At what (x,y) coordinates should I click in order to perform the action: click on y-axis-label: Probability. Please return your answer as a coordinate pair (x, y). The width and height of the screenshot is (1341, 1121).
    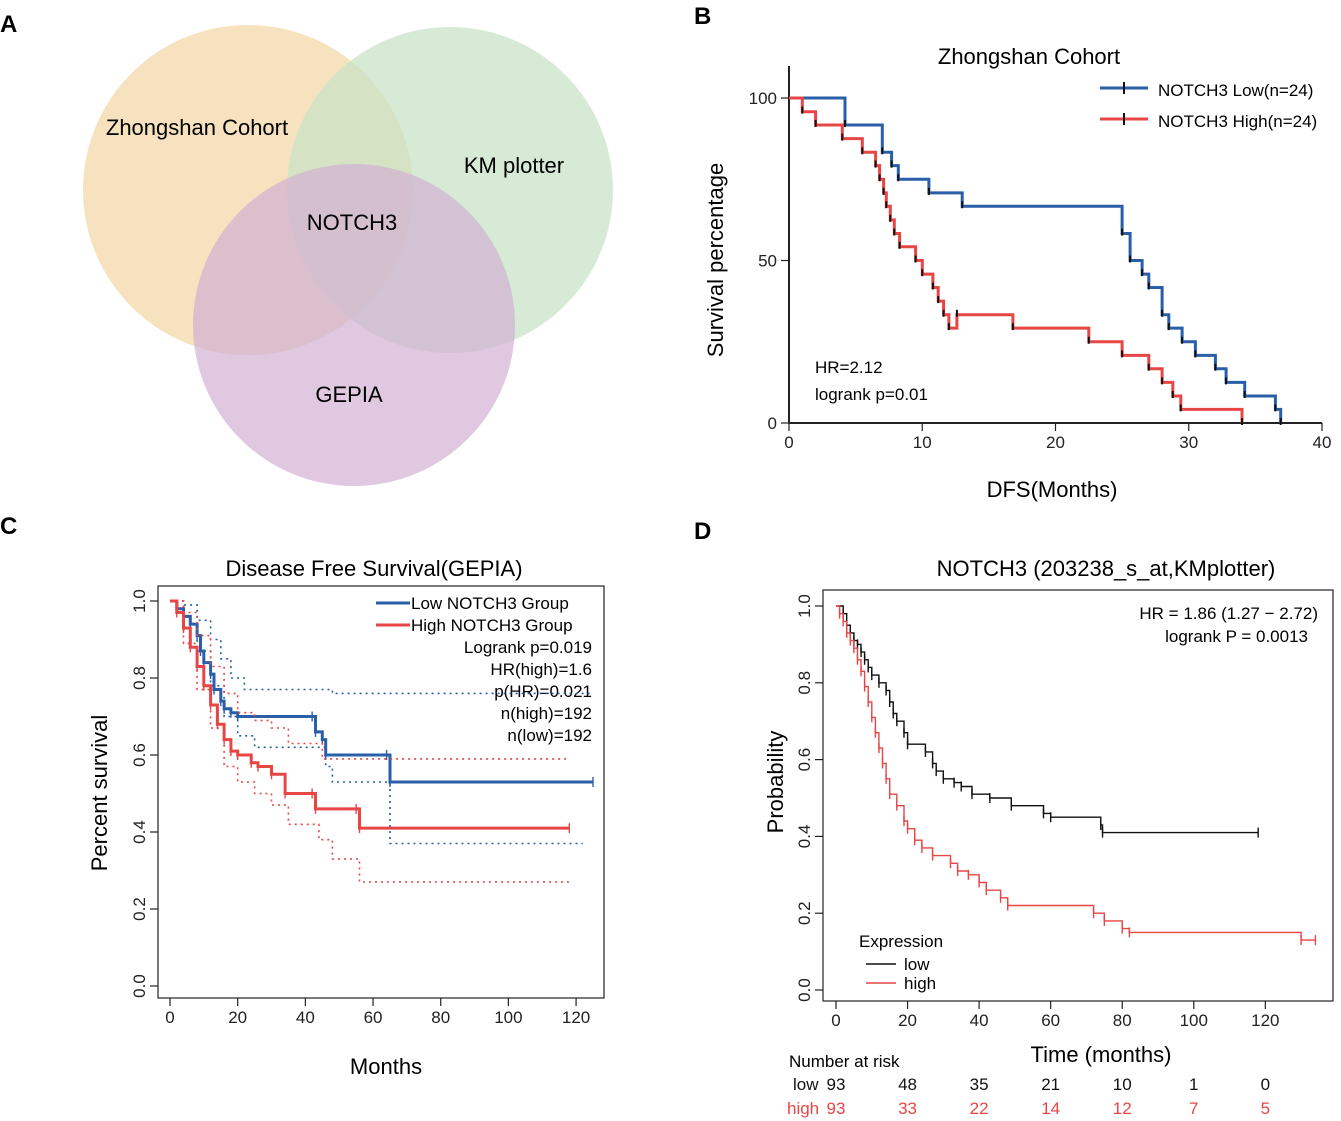
    Looking at the image, I should click on (775, 782).